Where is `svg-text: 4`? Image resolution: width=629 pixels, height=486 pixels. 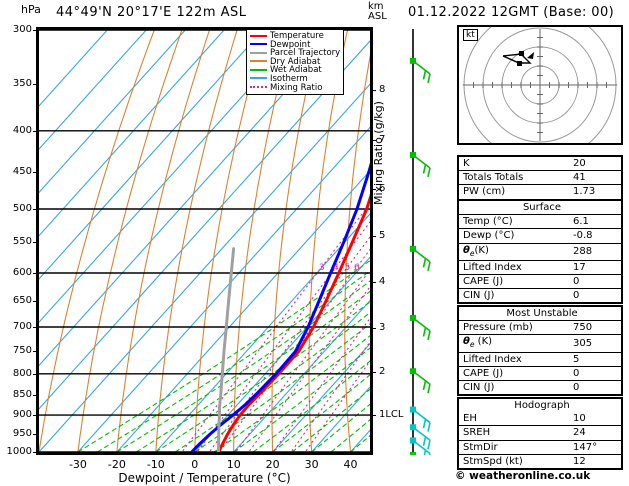 svg-text: 4 is located at coordinates (336, 268).